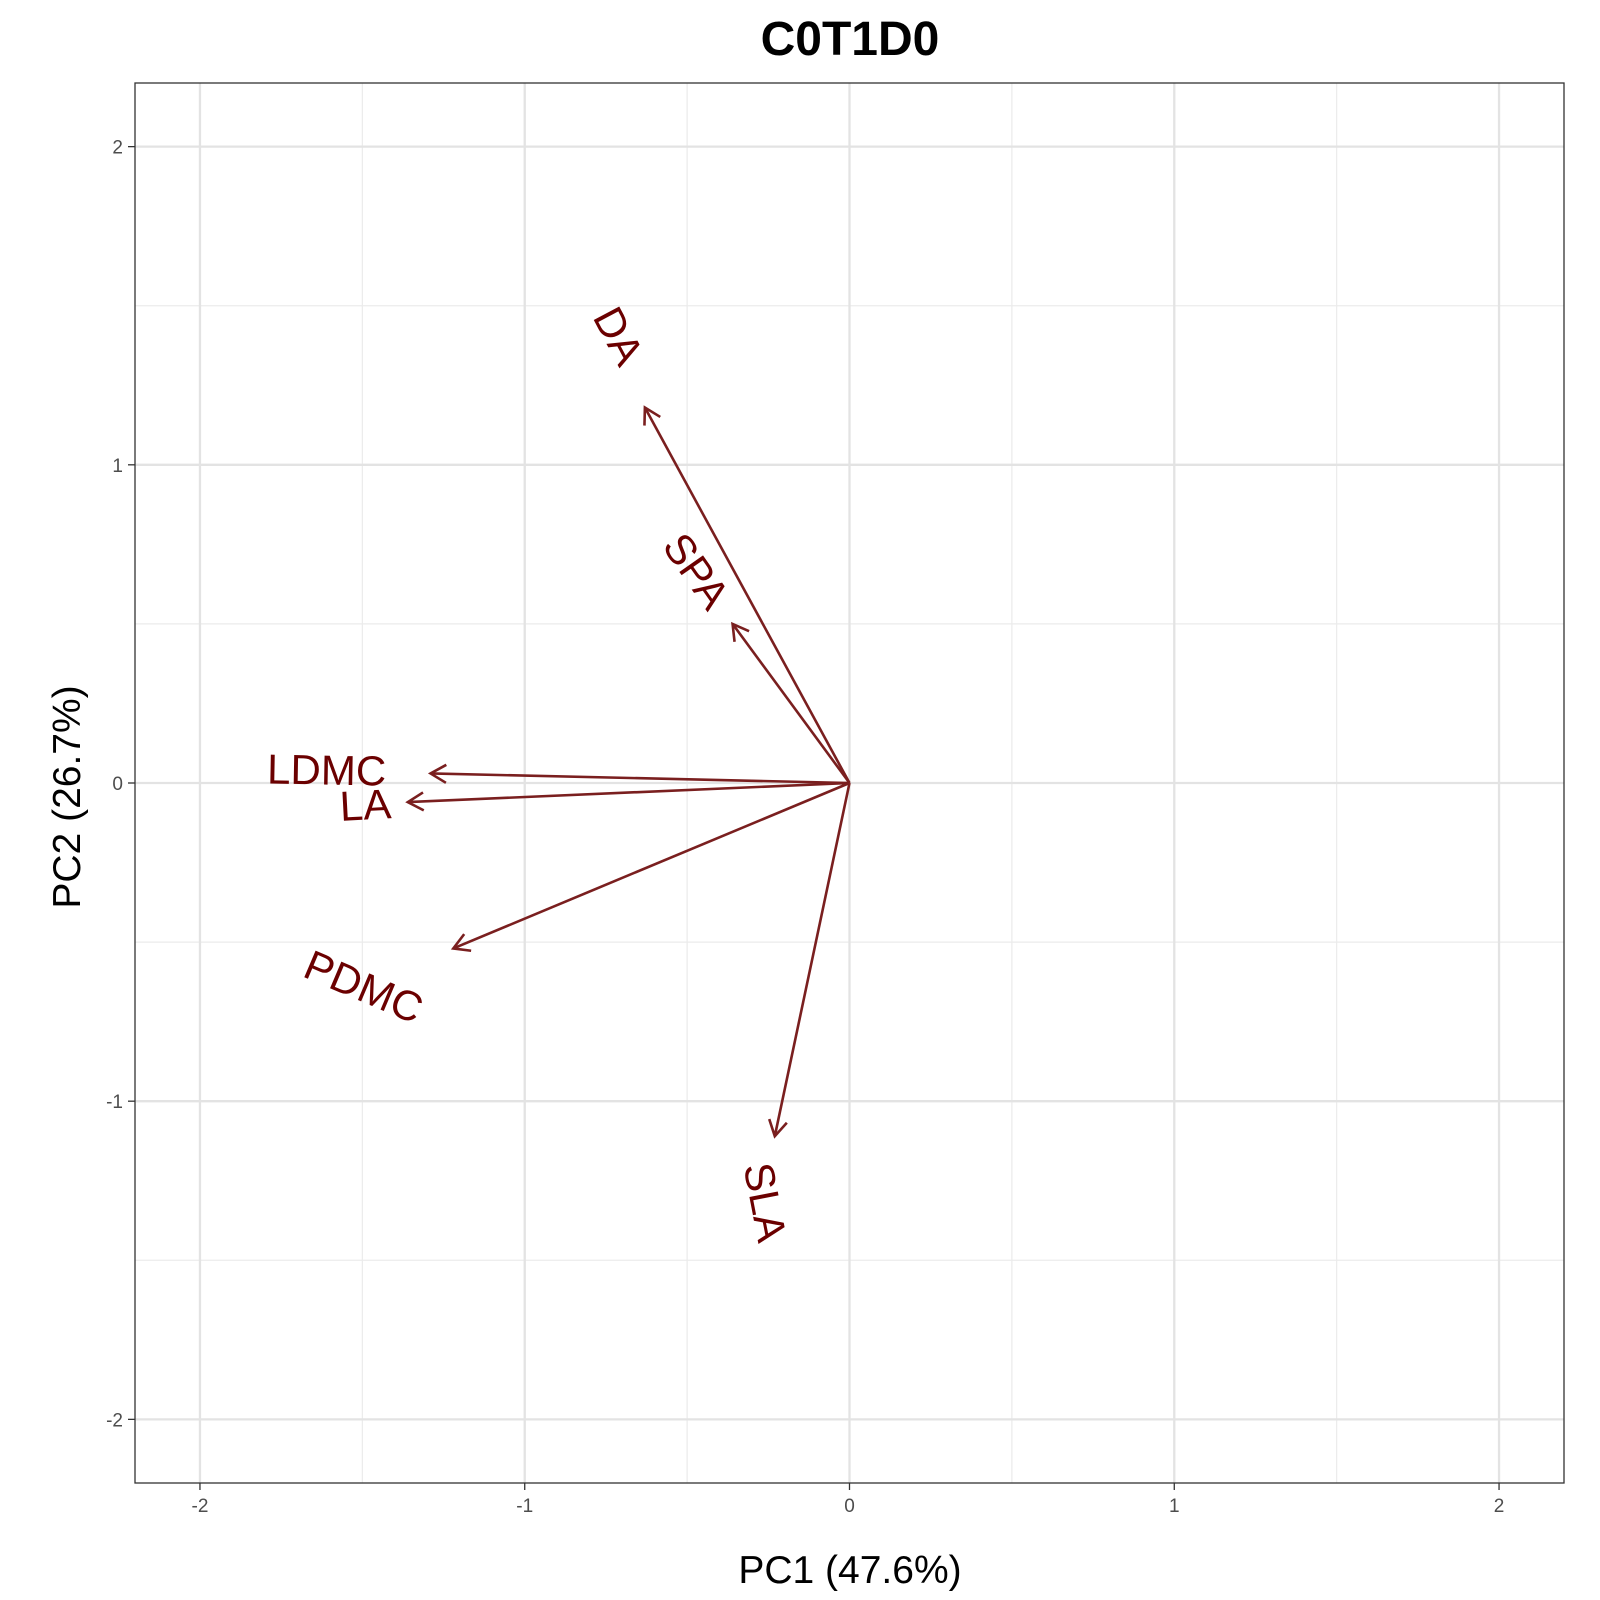  I want to click on arrow-shaft-spa, so click(791, 703).